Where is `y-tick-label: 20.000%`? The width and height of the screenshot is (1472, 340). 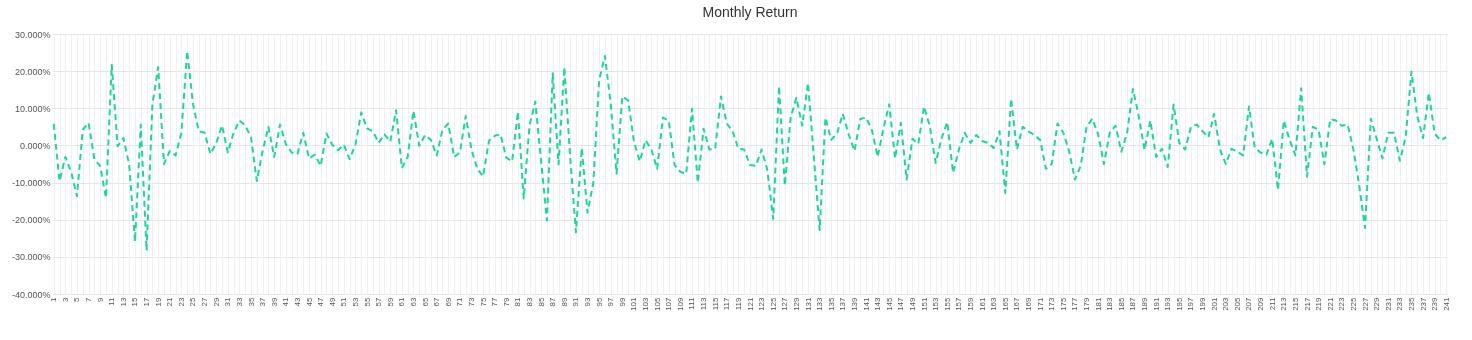 y-tick-label: 20.000% is located at coordinates (32, 71).